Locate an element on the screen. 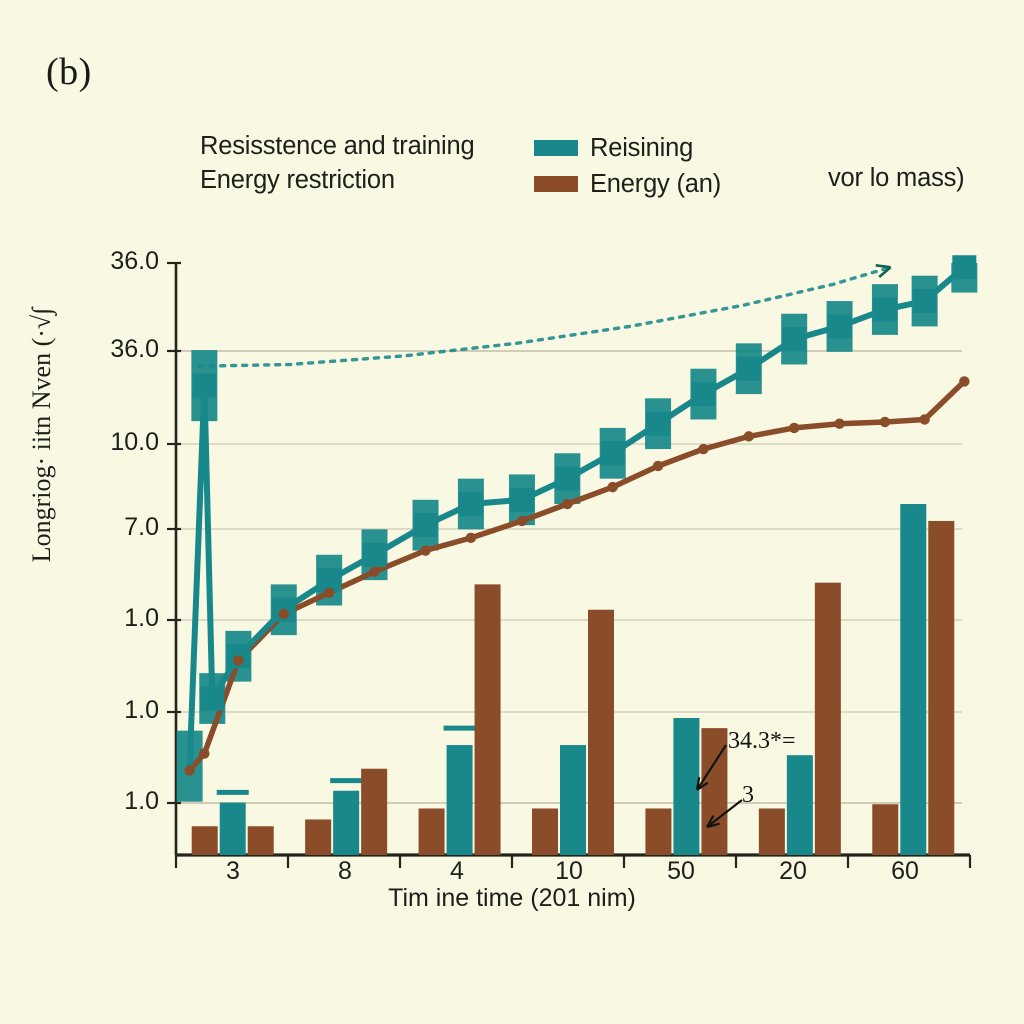  legend-description-line-2: Energy restriction is located at coordinates (297, 179).